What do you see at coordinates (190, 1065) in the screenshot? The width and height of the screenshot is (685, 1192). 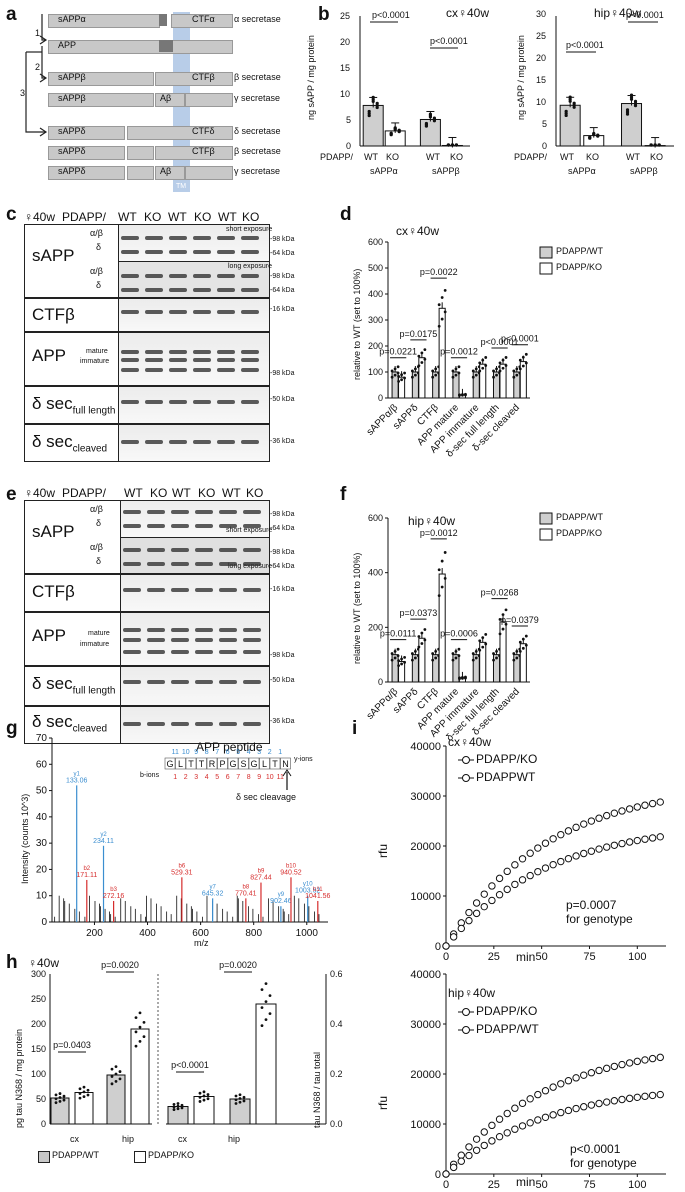 I see `h-pval: p<0.0001` at bounding box center [190, 1065].